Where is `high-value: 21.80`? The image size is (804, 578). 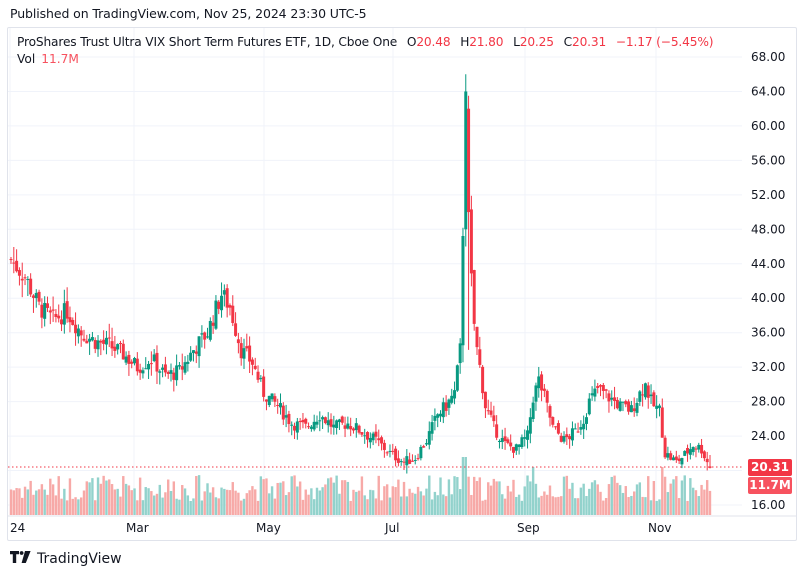 high-value: 21.80 is located at coordinates (486, 42).